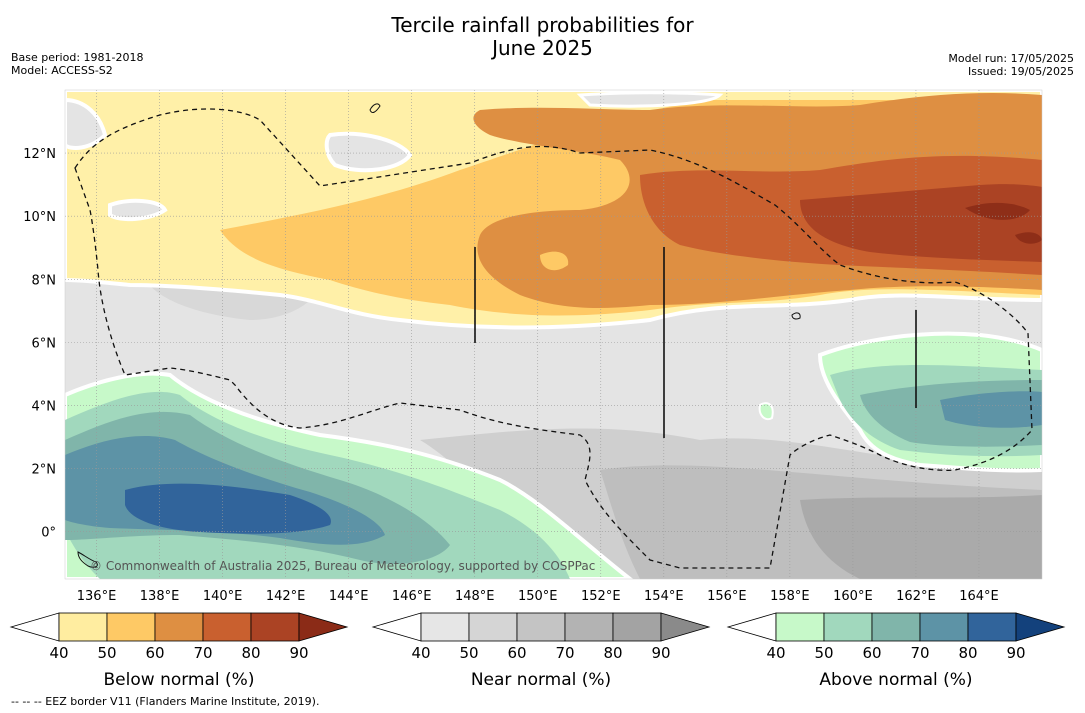 The width and height of the screenshot is (1085, 713). What do you see at coordinates (871, 653) in the screenshot?
I see `colorbar-2-tick-2: 60` at bounding box center [871, 653].